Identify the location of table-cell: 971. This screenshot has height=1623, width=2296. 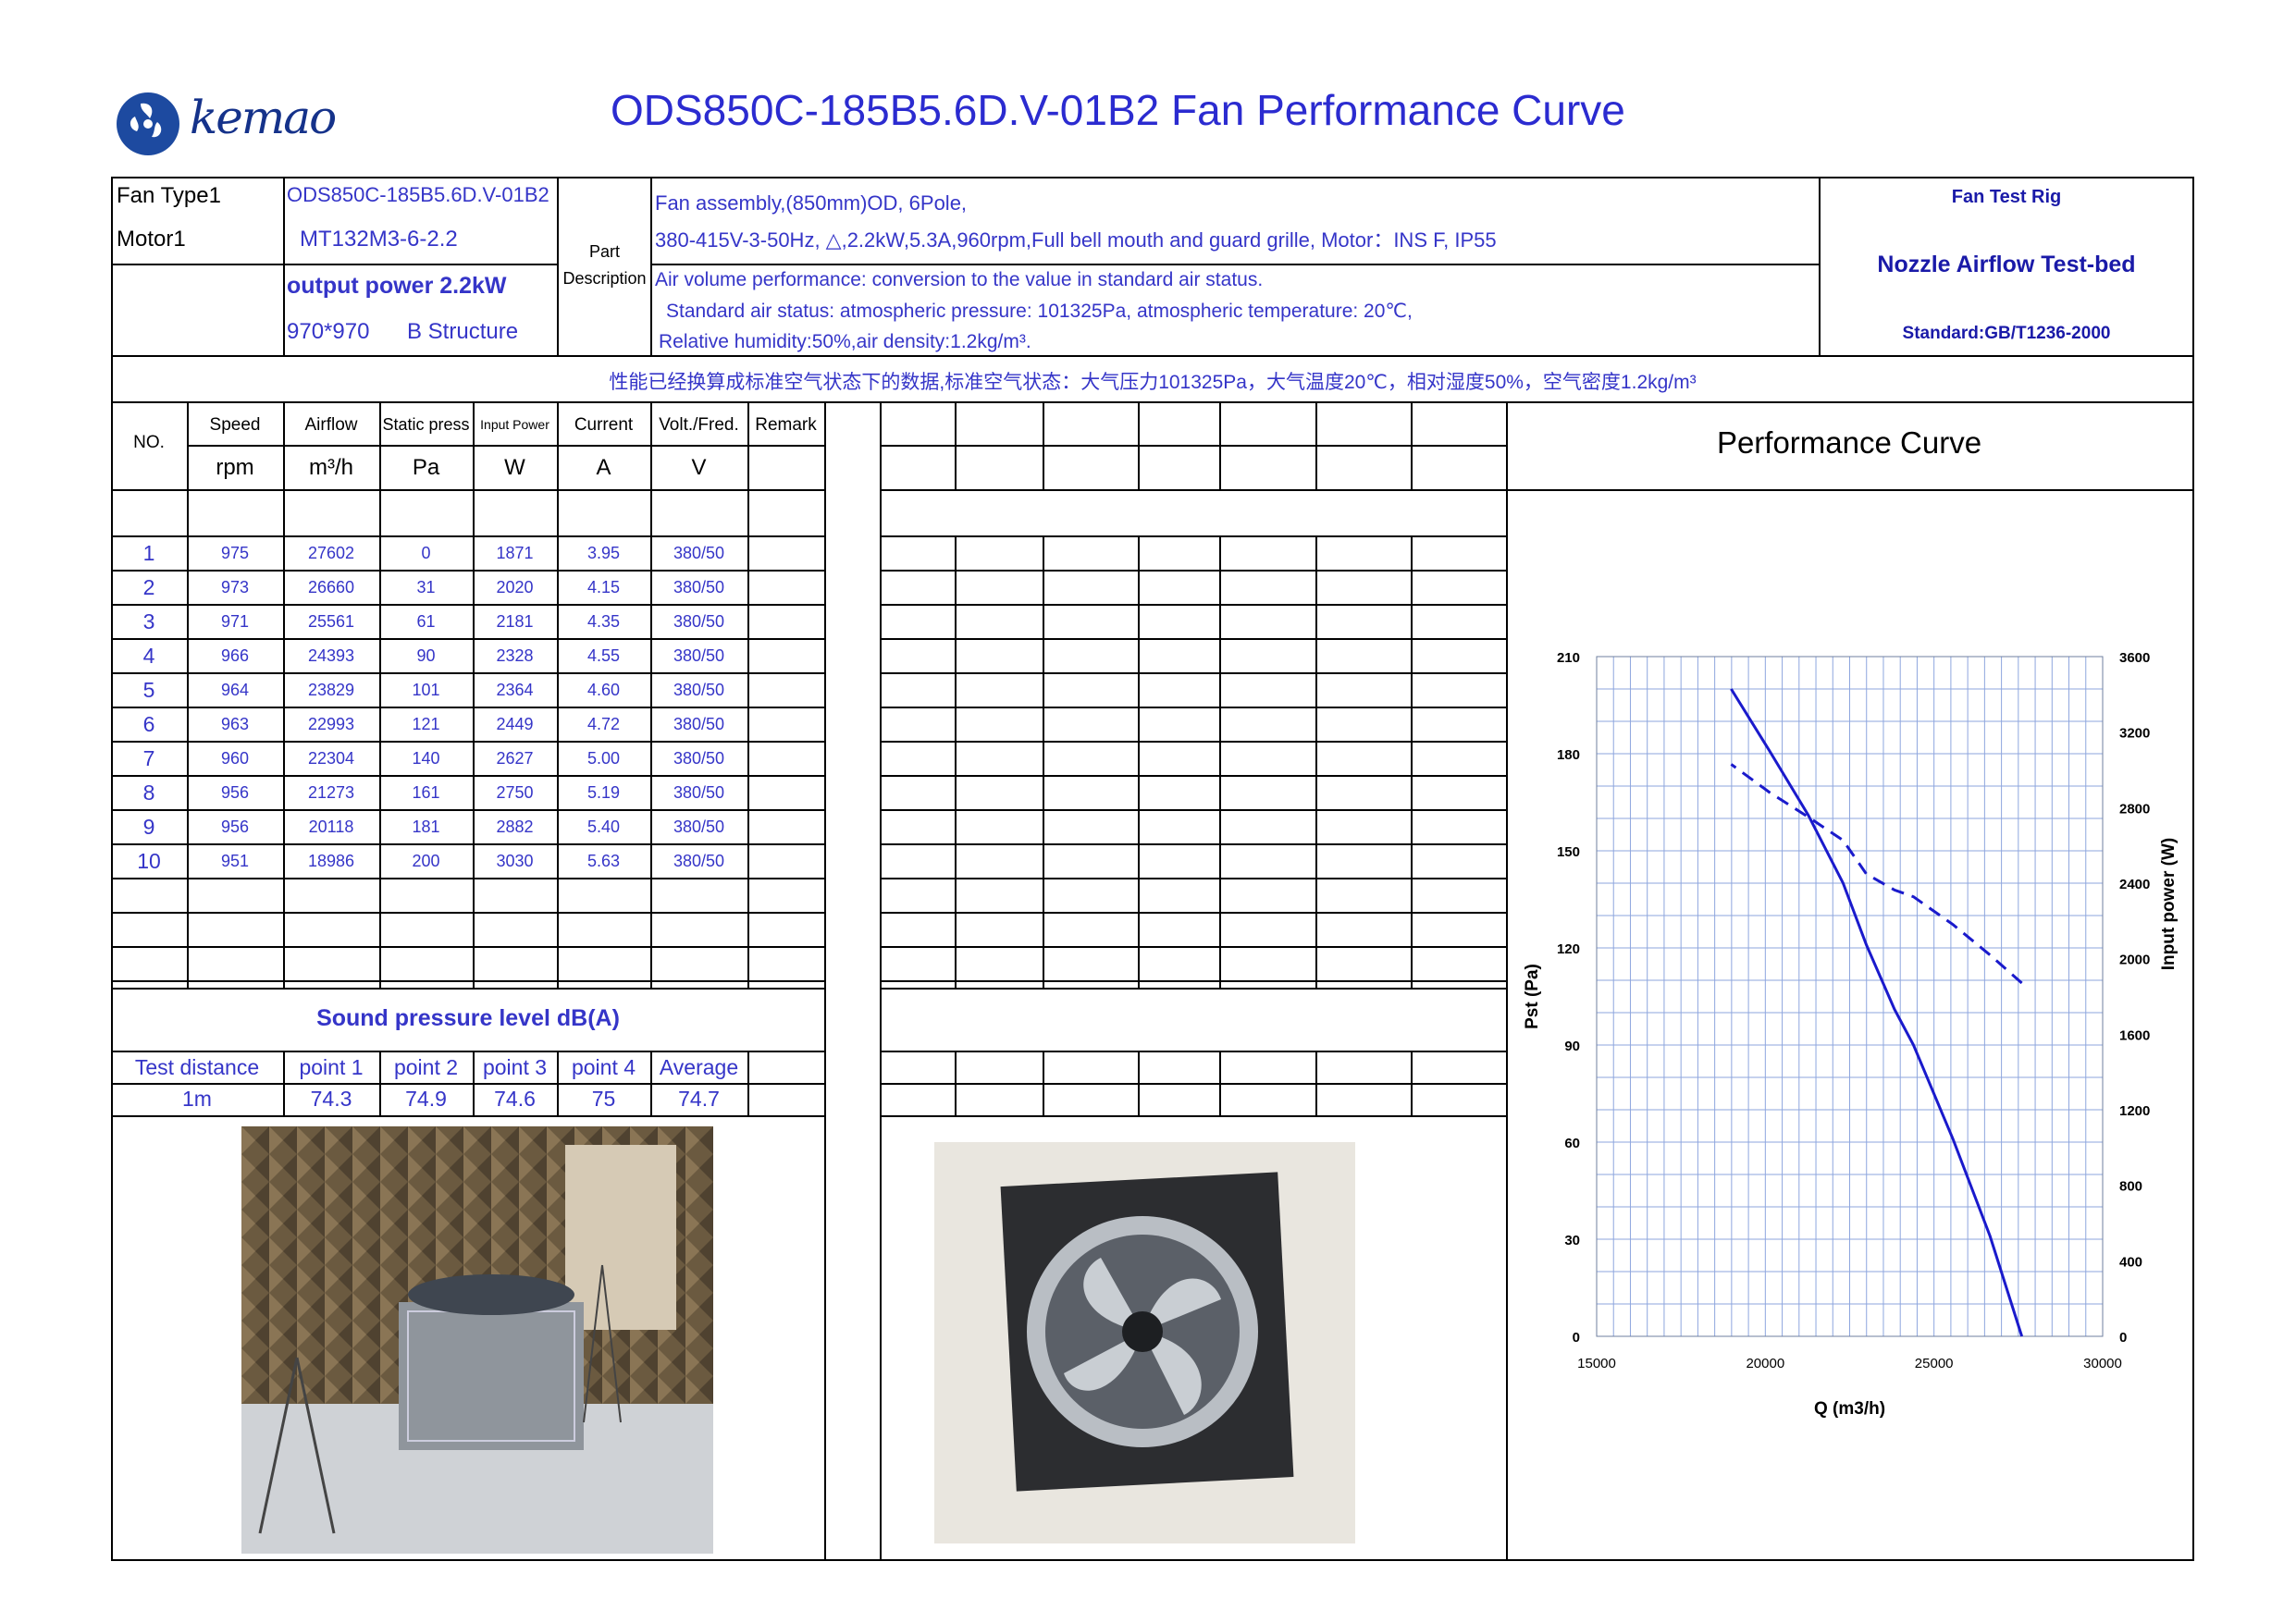
(235, 621).